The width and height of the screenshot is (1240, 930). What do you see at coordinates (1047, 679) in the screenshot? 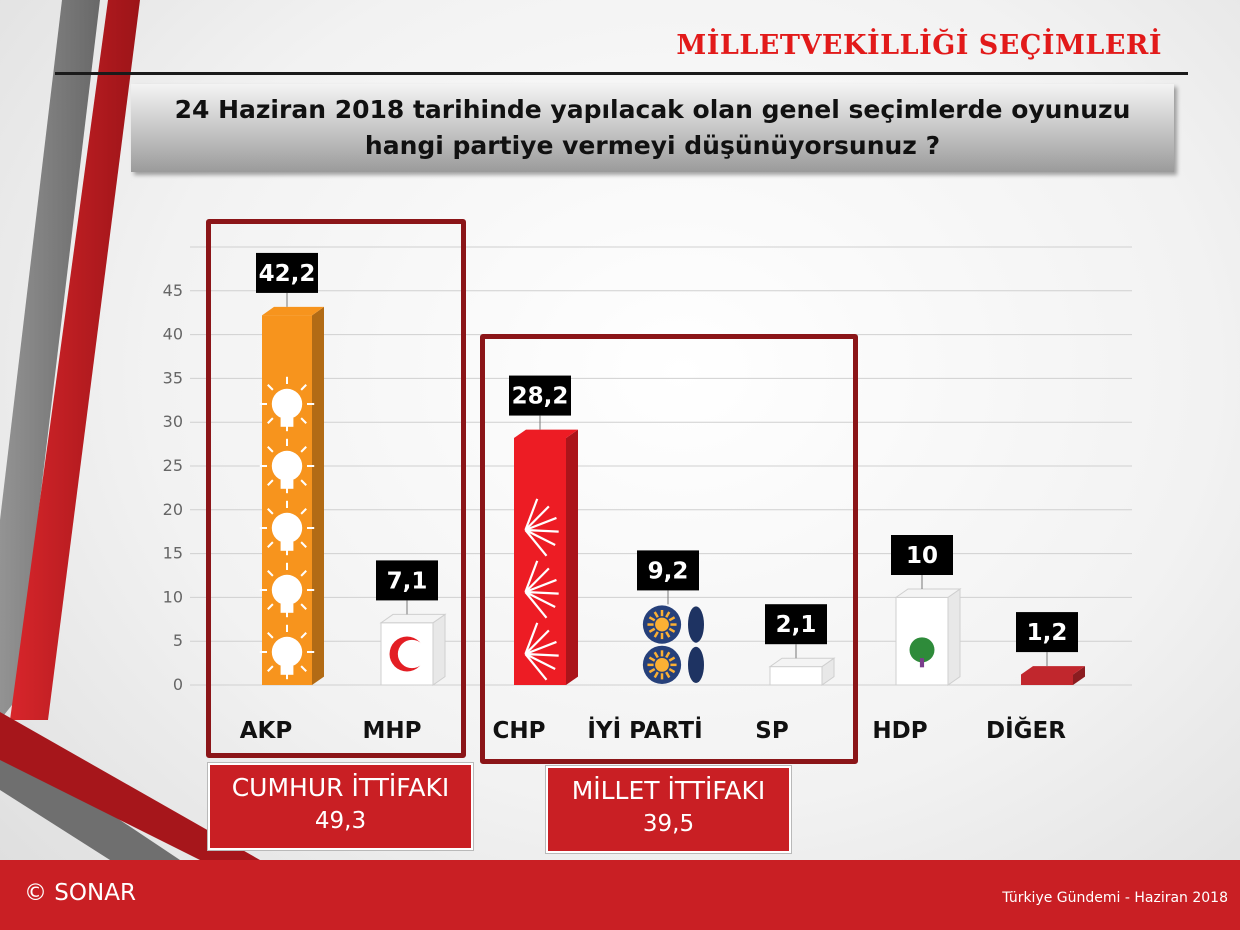
I see `bar-front` at bounding box center [1047, 679].